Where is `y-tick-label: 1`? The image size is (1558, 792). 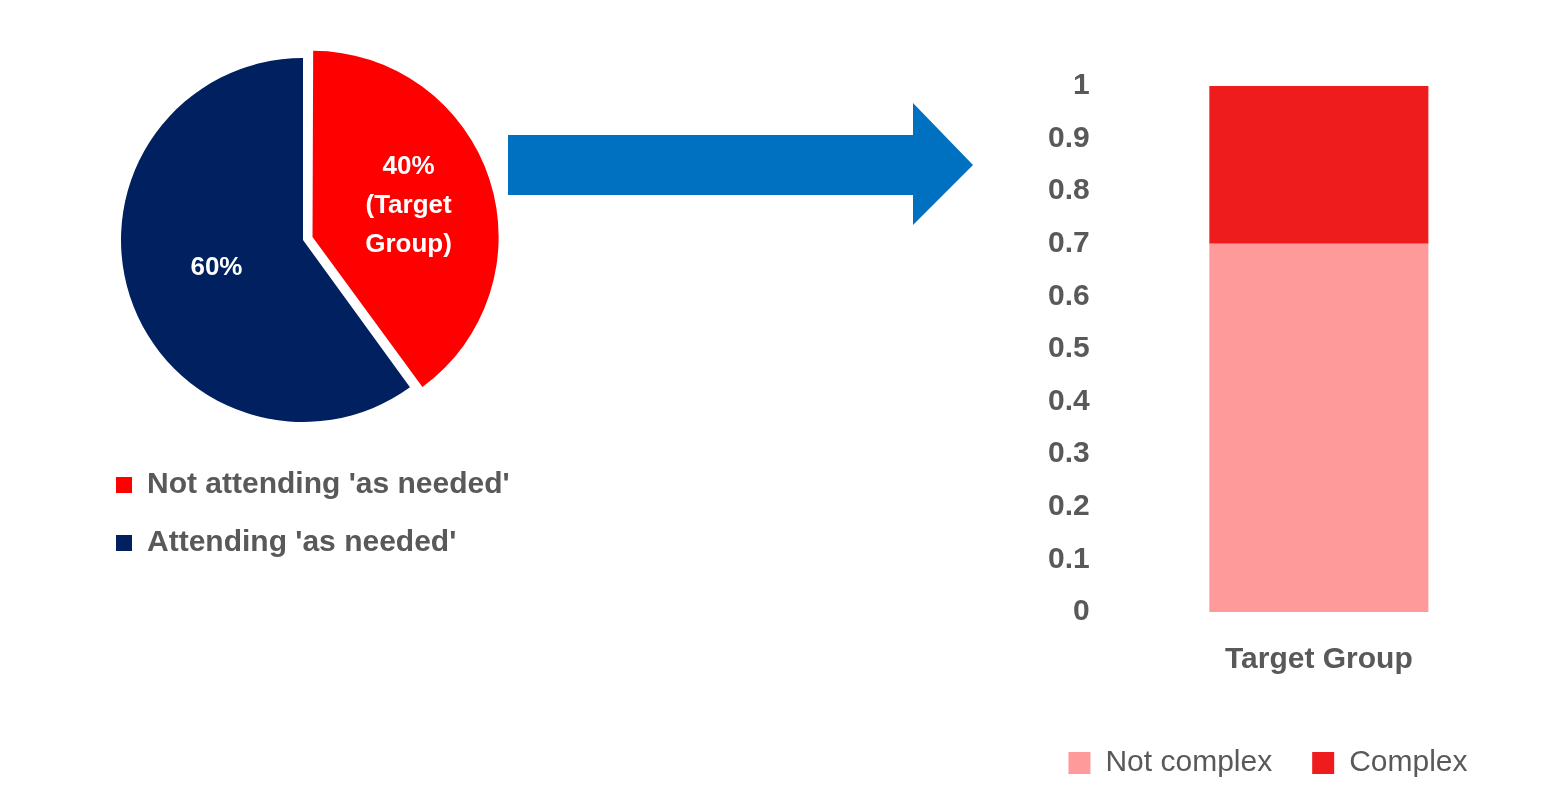
y-tick-label: 1 is located at coordinates (1081, 84).